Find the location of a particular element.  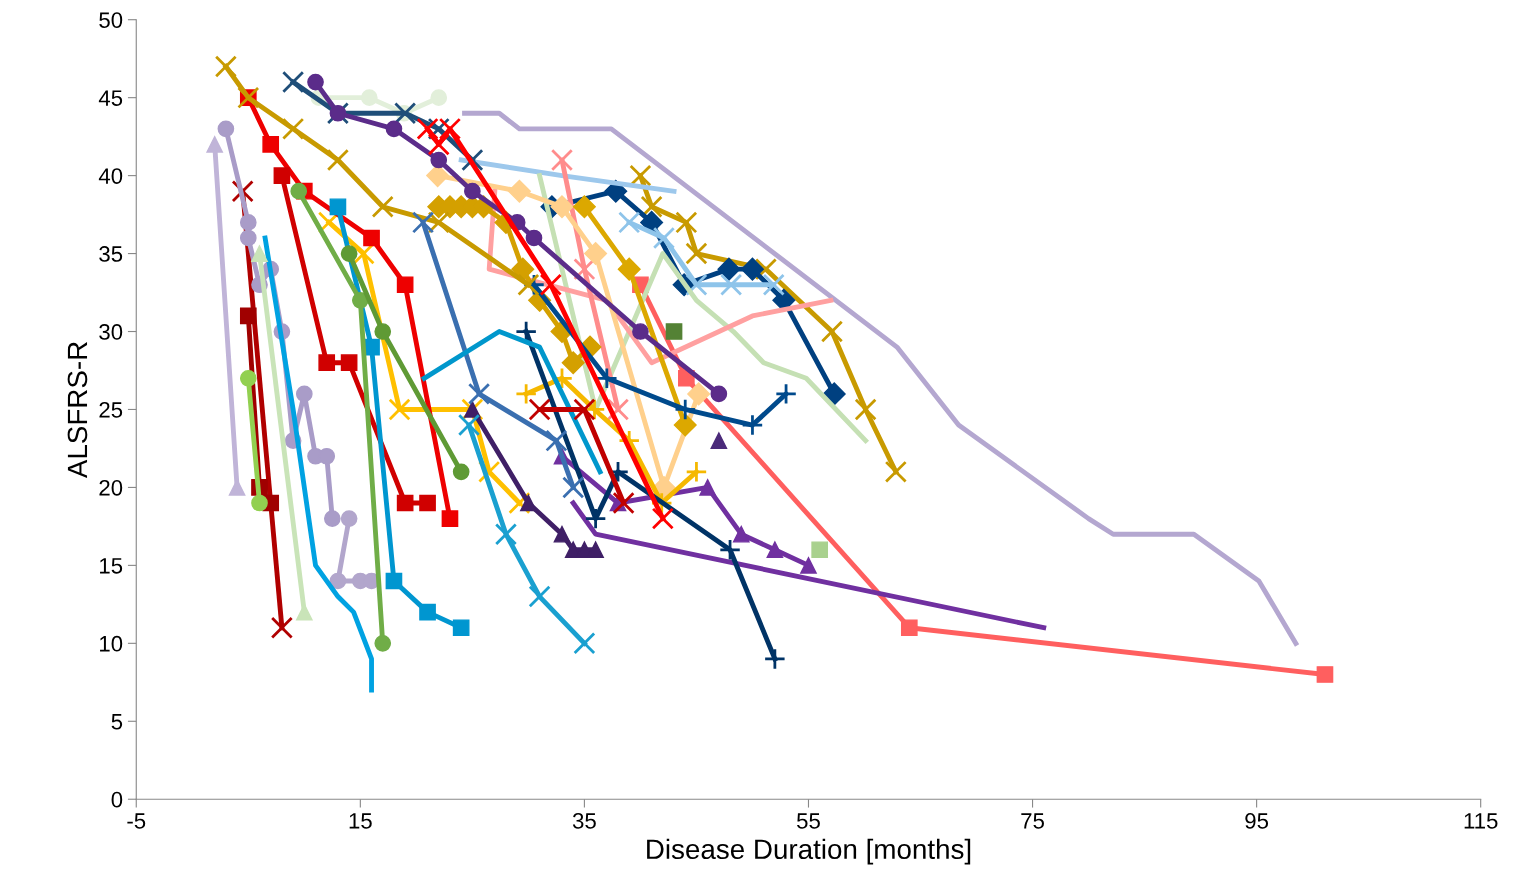

y-tick-label: 25 is located at coordinates (111, 410).